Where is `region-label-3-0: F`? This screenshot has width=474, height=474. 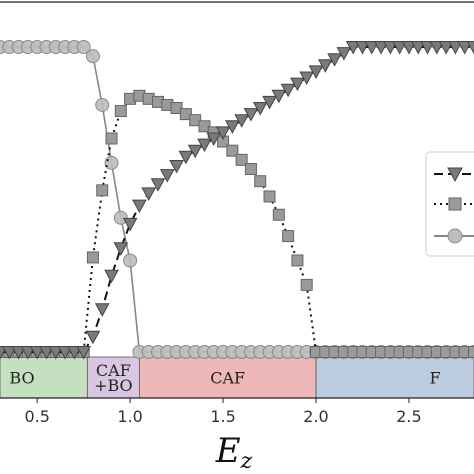
region-label-3-0: F is located at coordinates (434, 378).